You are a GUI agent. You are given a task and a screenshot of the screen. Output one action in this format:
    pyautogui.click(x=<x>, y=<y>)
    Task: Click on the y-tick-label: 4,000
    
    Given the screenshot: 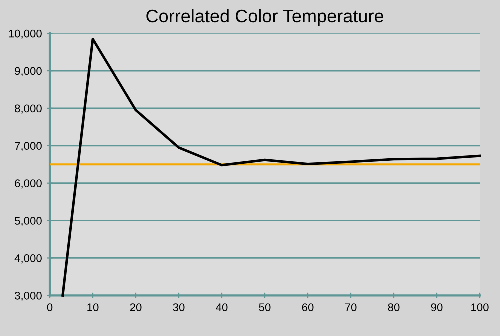 What is the action you would take?
    pyautogui.click(x=28, y=259)
    